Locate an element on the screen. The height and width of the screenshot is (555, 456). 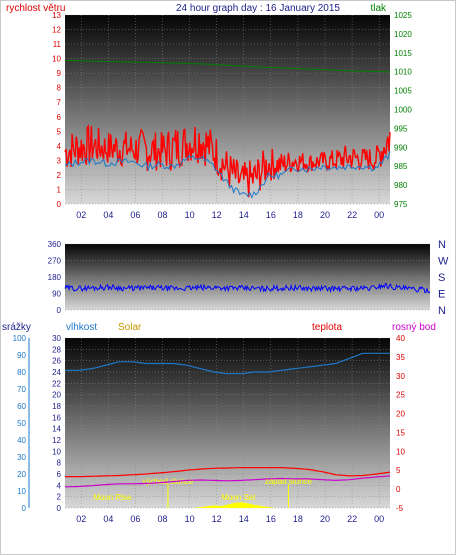
pressure-y-tick-1025: 1025 is located at coordinates (403, 15).